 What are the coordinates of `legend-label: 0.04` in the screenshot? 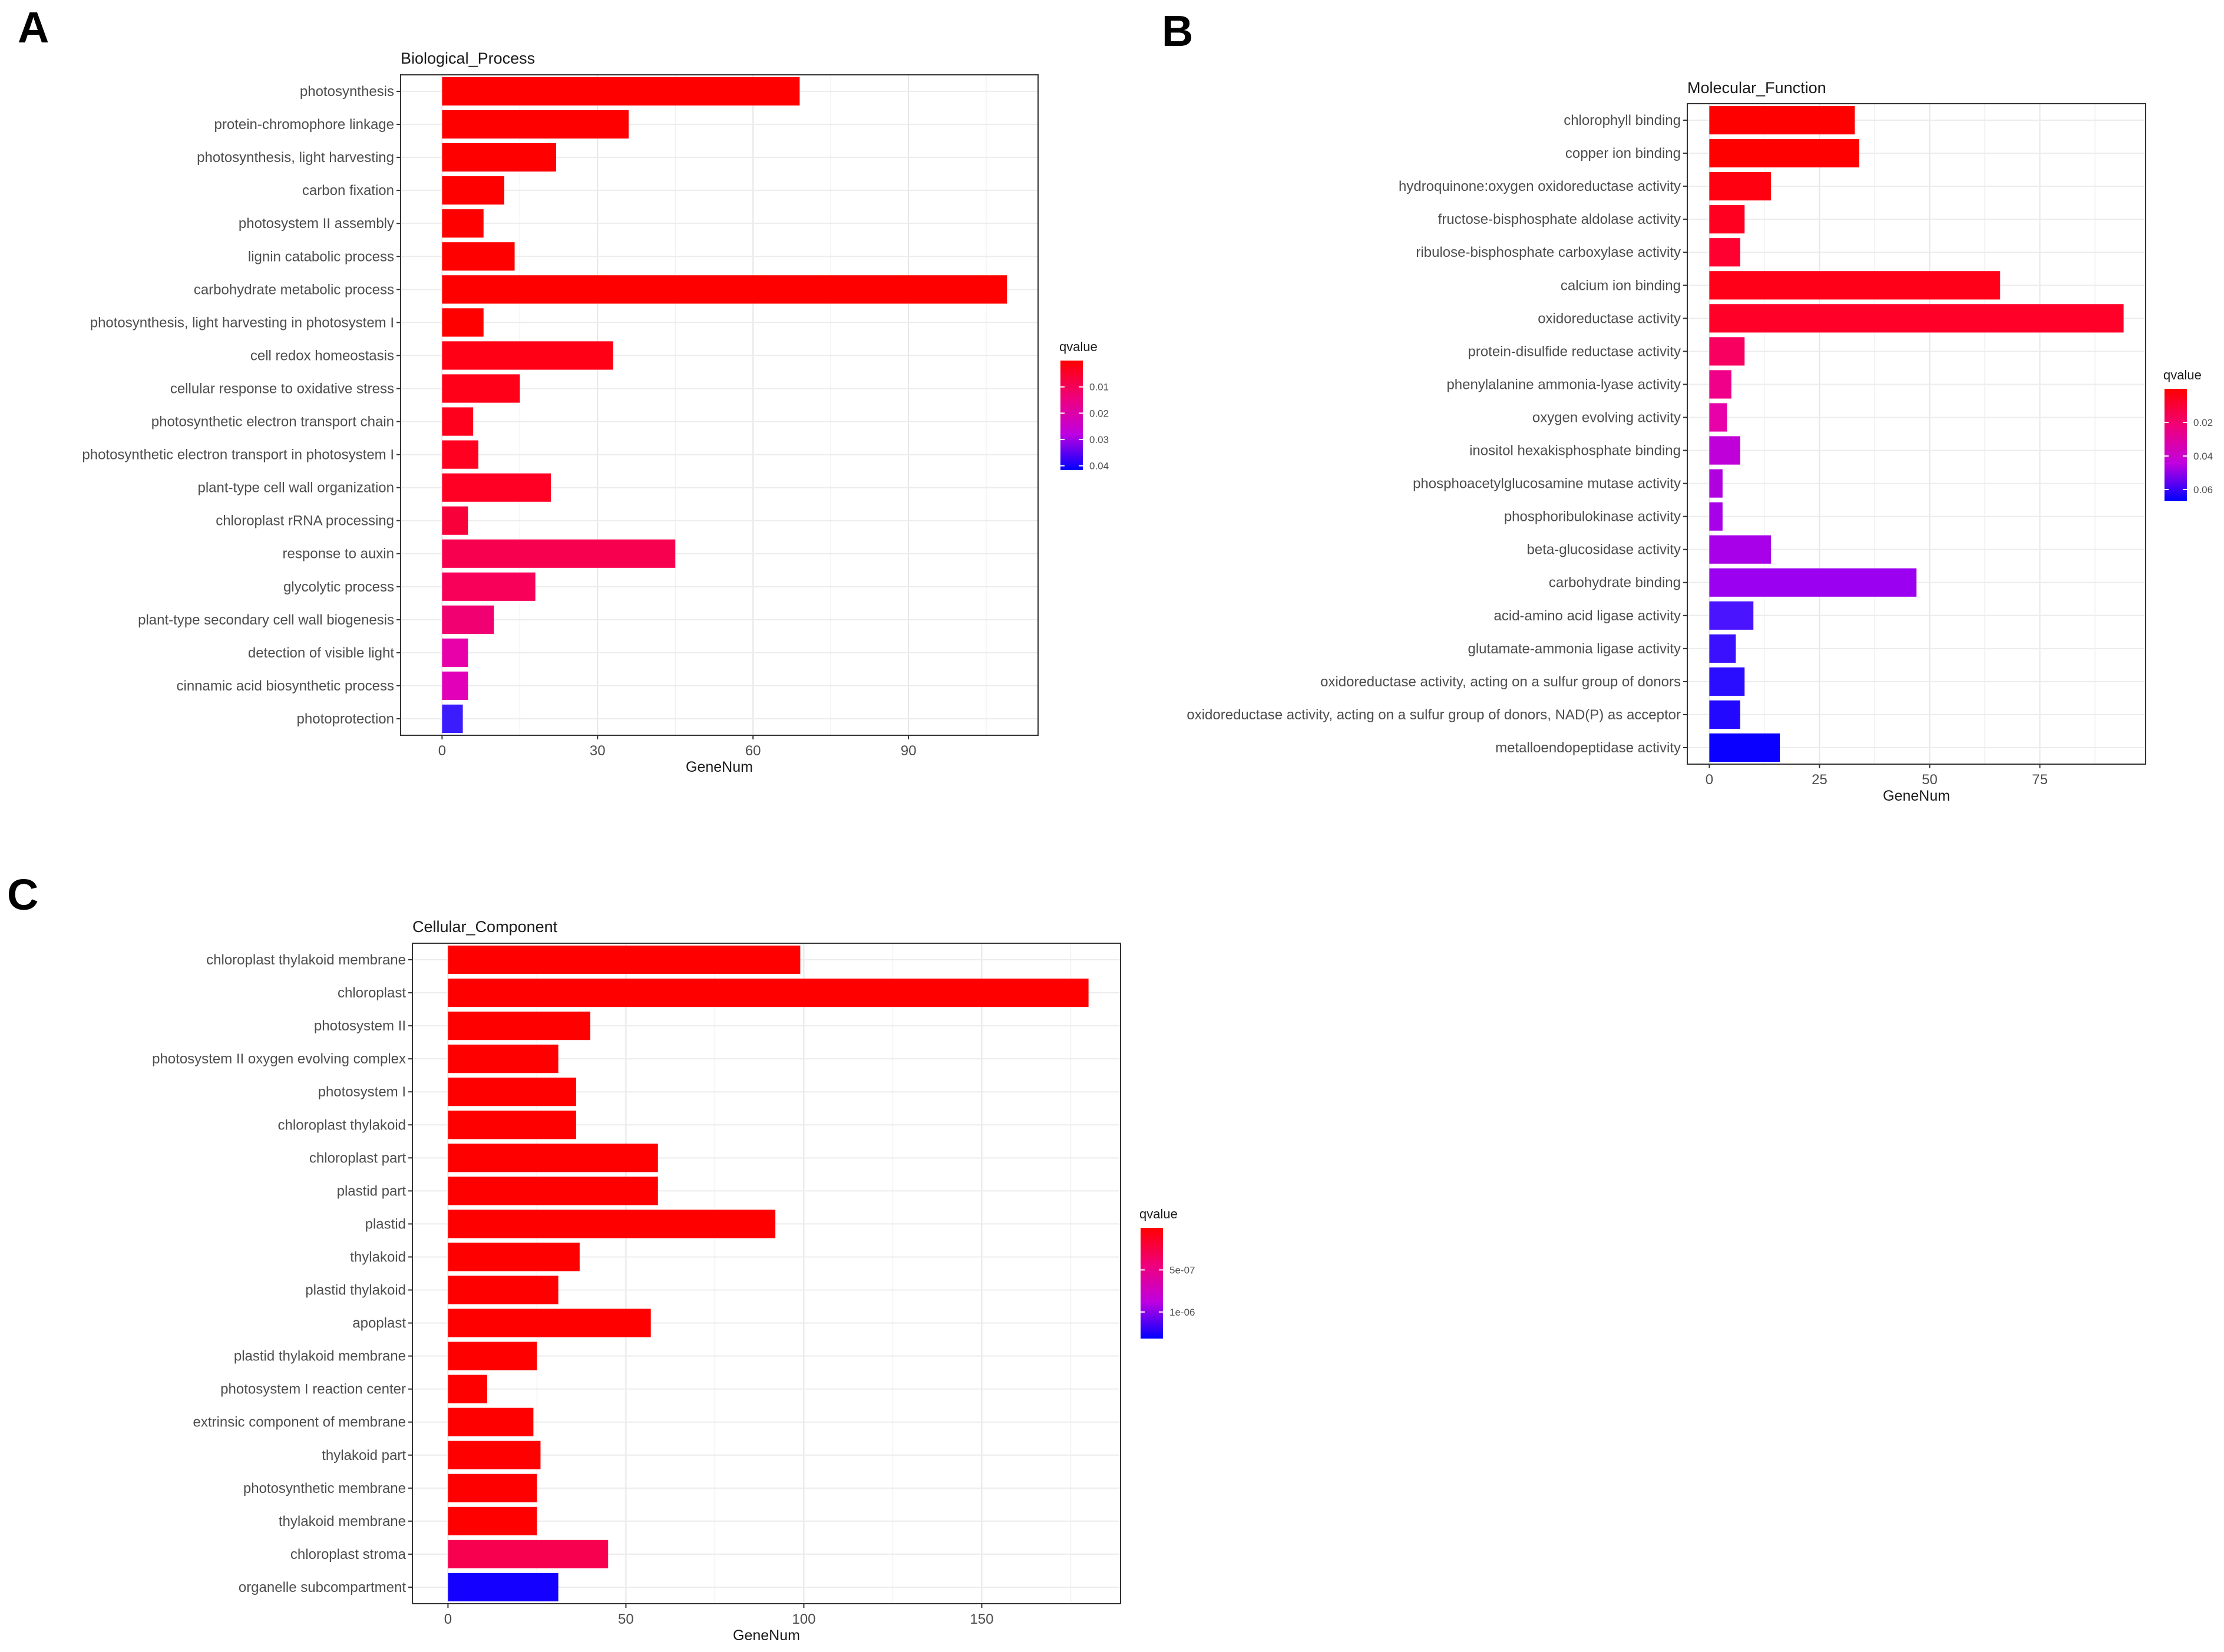 It's located at (1099, 466).